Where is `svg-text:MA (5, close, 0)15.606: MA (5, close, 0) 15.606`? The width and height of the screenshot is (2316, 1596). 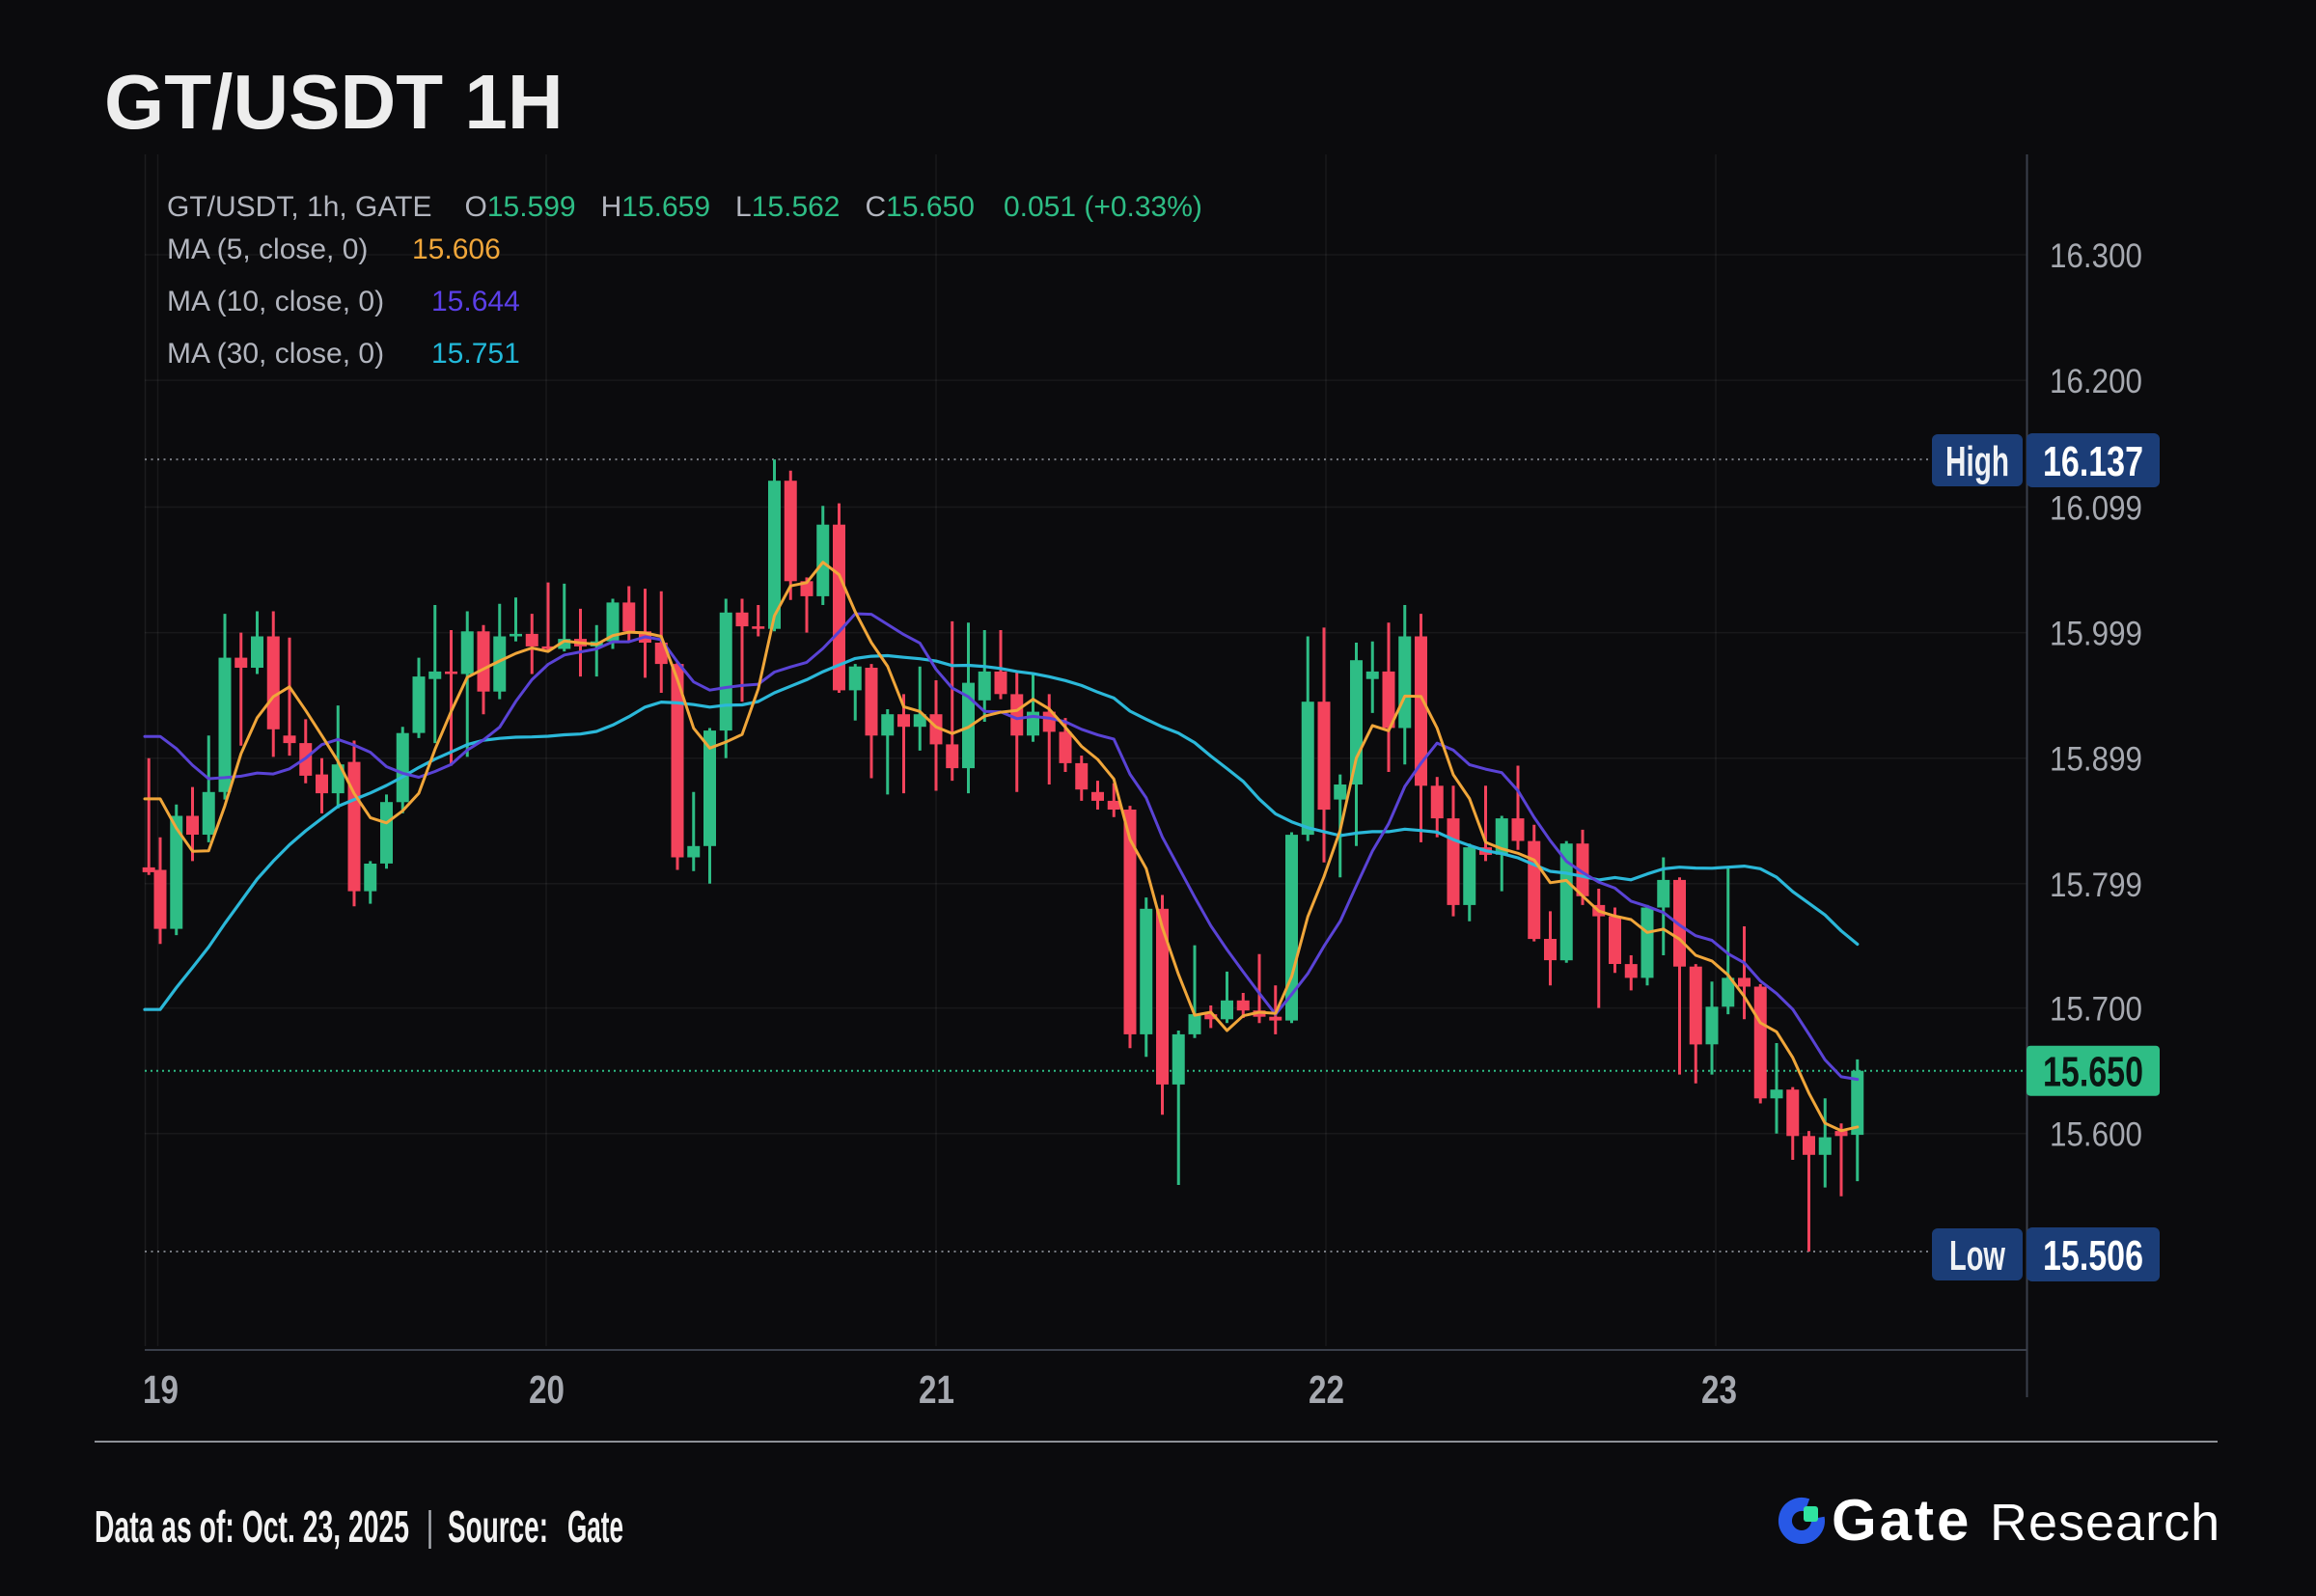
svg-text:MA (5, close, 0)15.606: MA (5, close, 0) 15.606 is located at coordinates (334, 250).